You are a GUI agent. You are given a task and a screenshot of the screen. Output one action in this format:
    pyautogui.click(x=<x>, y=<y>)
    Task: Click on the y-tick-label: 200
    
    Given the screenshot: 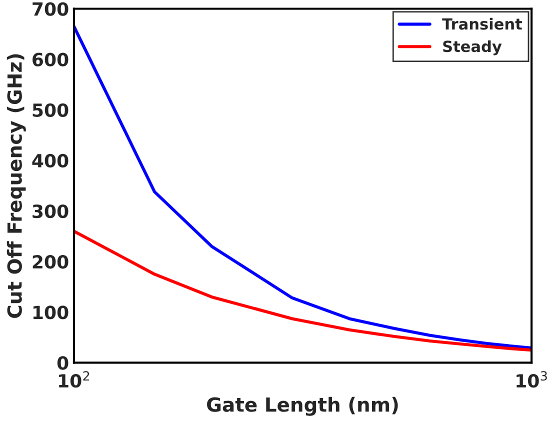 What is the action you would take?
    pyautogui.click(x=50, y=262)
    